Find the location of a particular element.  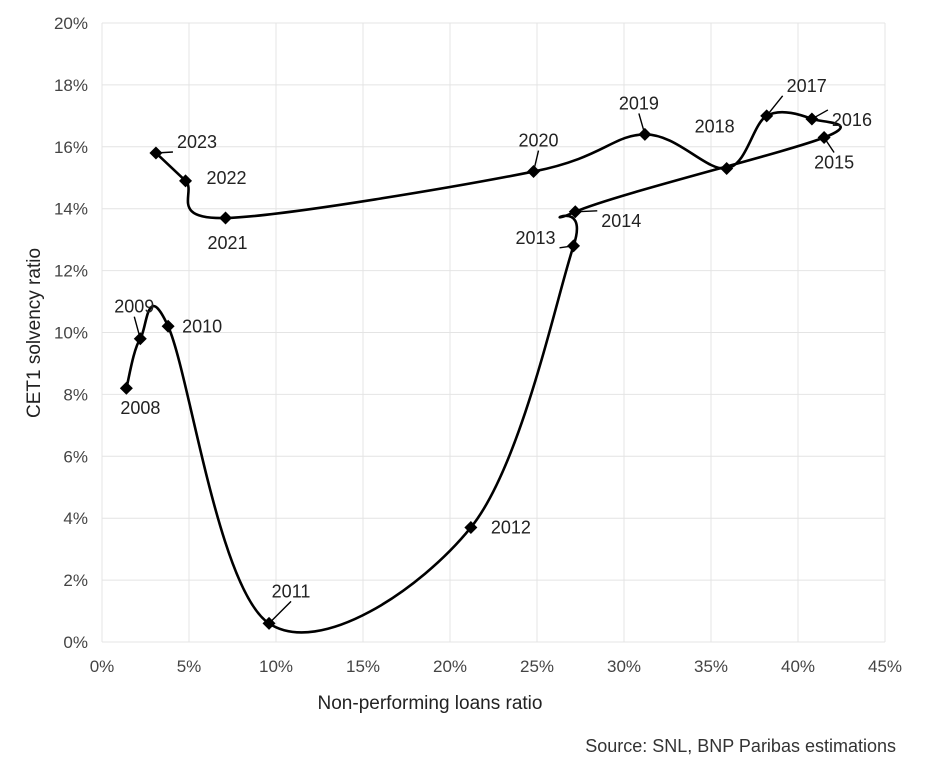

x-tick-label: 35% is located at coordinates (711, 666).